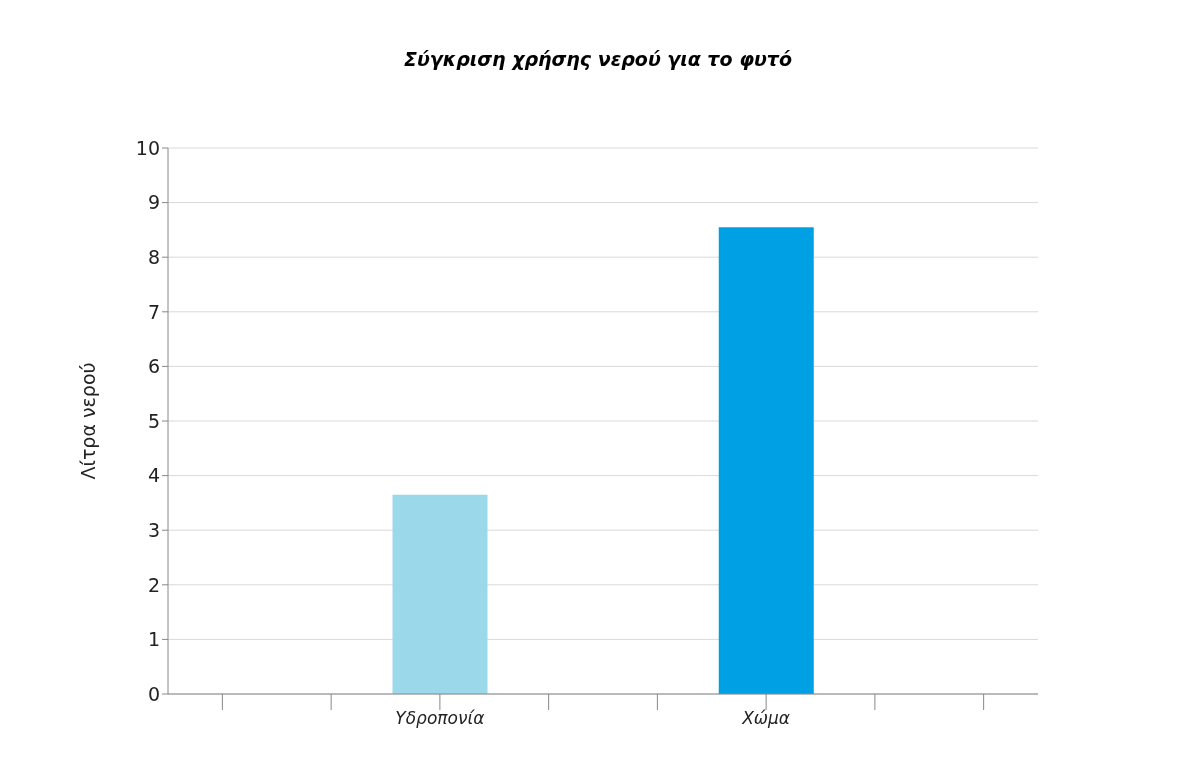 The width and height of the screenshot is (1198, 782). I want to click on y-axis-title: Λίτρα νερού, so click(87, 421).